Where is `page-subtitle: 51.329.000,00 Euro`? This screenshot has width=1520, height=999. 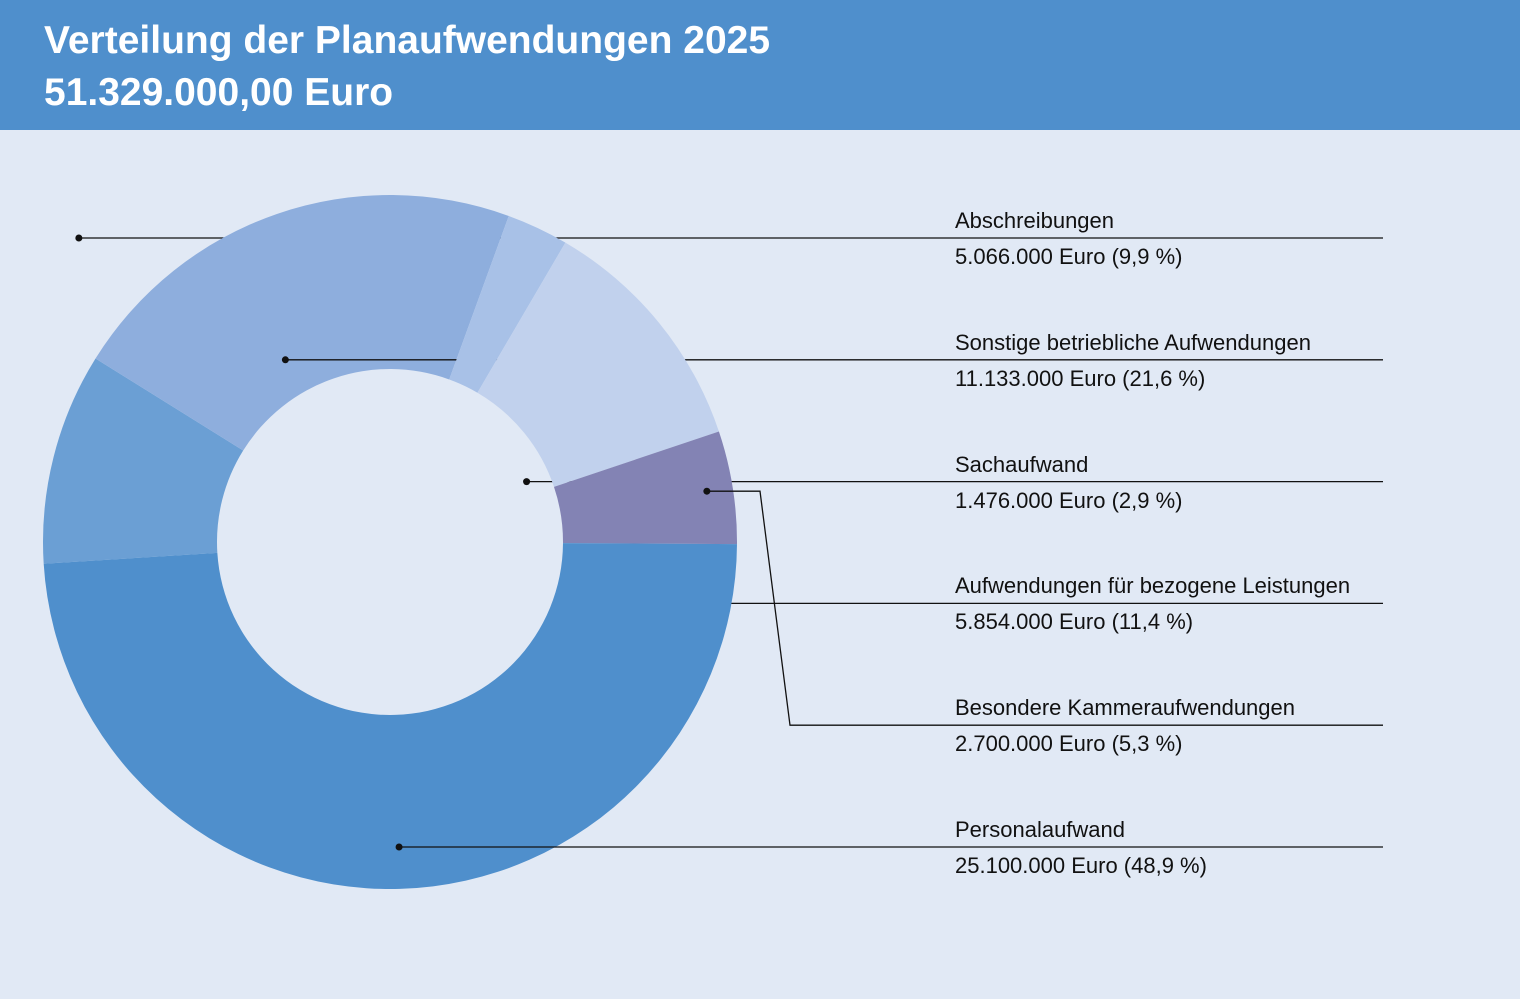 page-subtitle: 51.329.000,00 Euro is located at coordinates (219, 92).